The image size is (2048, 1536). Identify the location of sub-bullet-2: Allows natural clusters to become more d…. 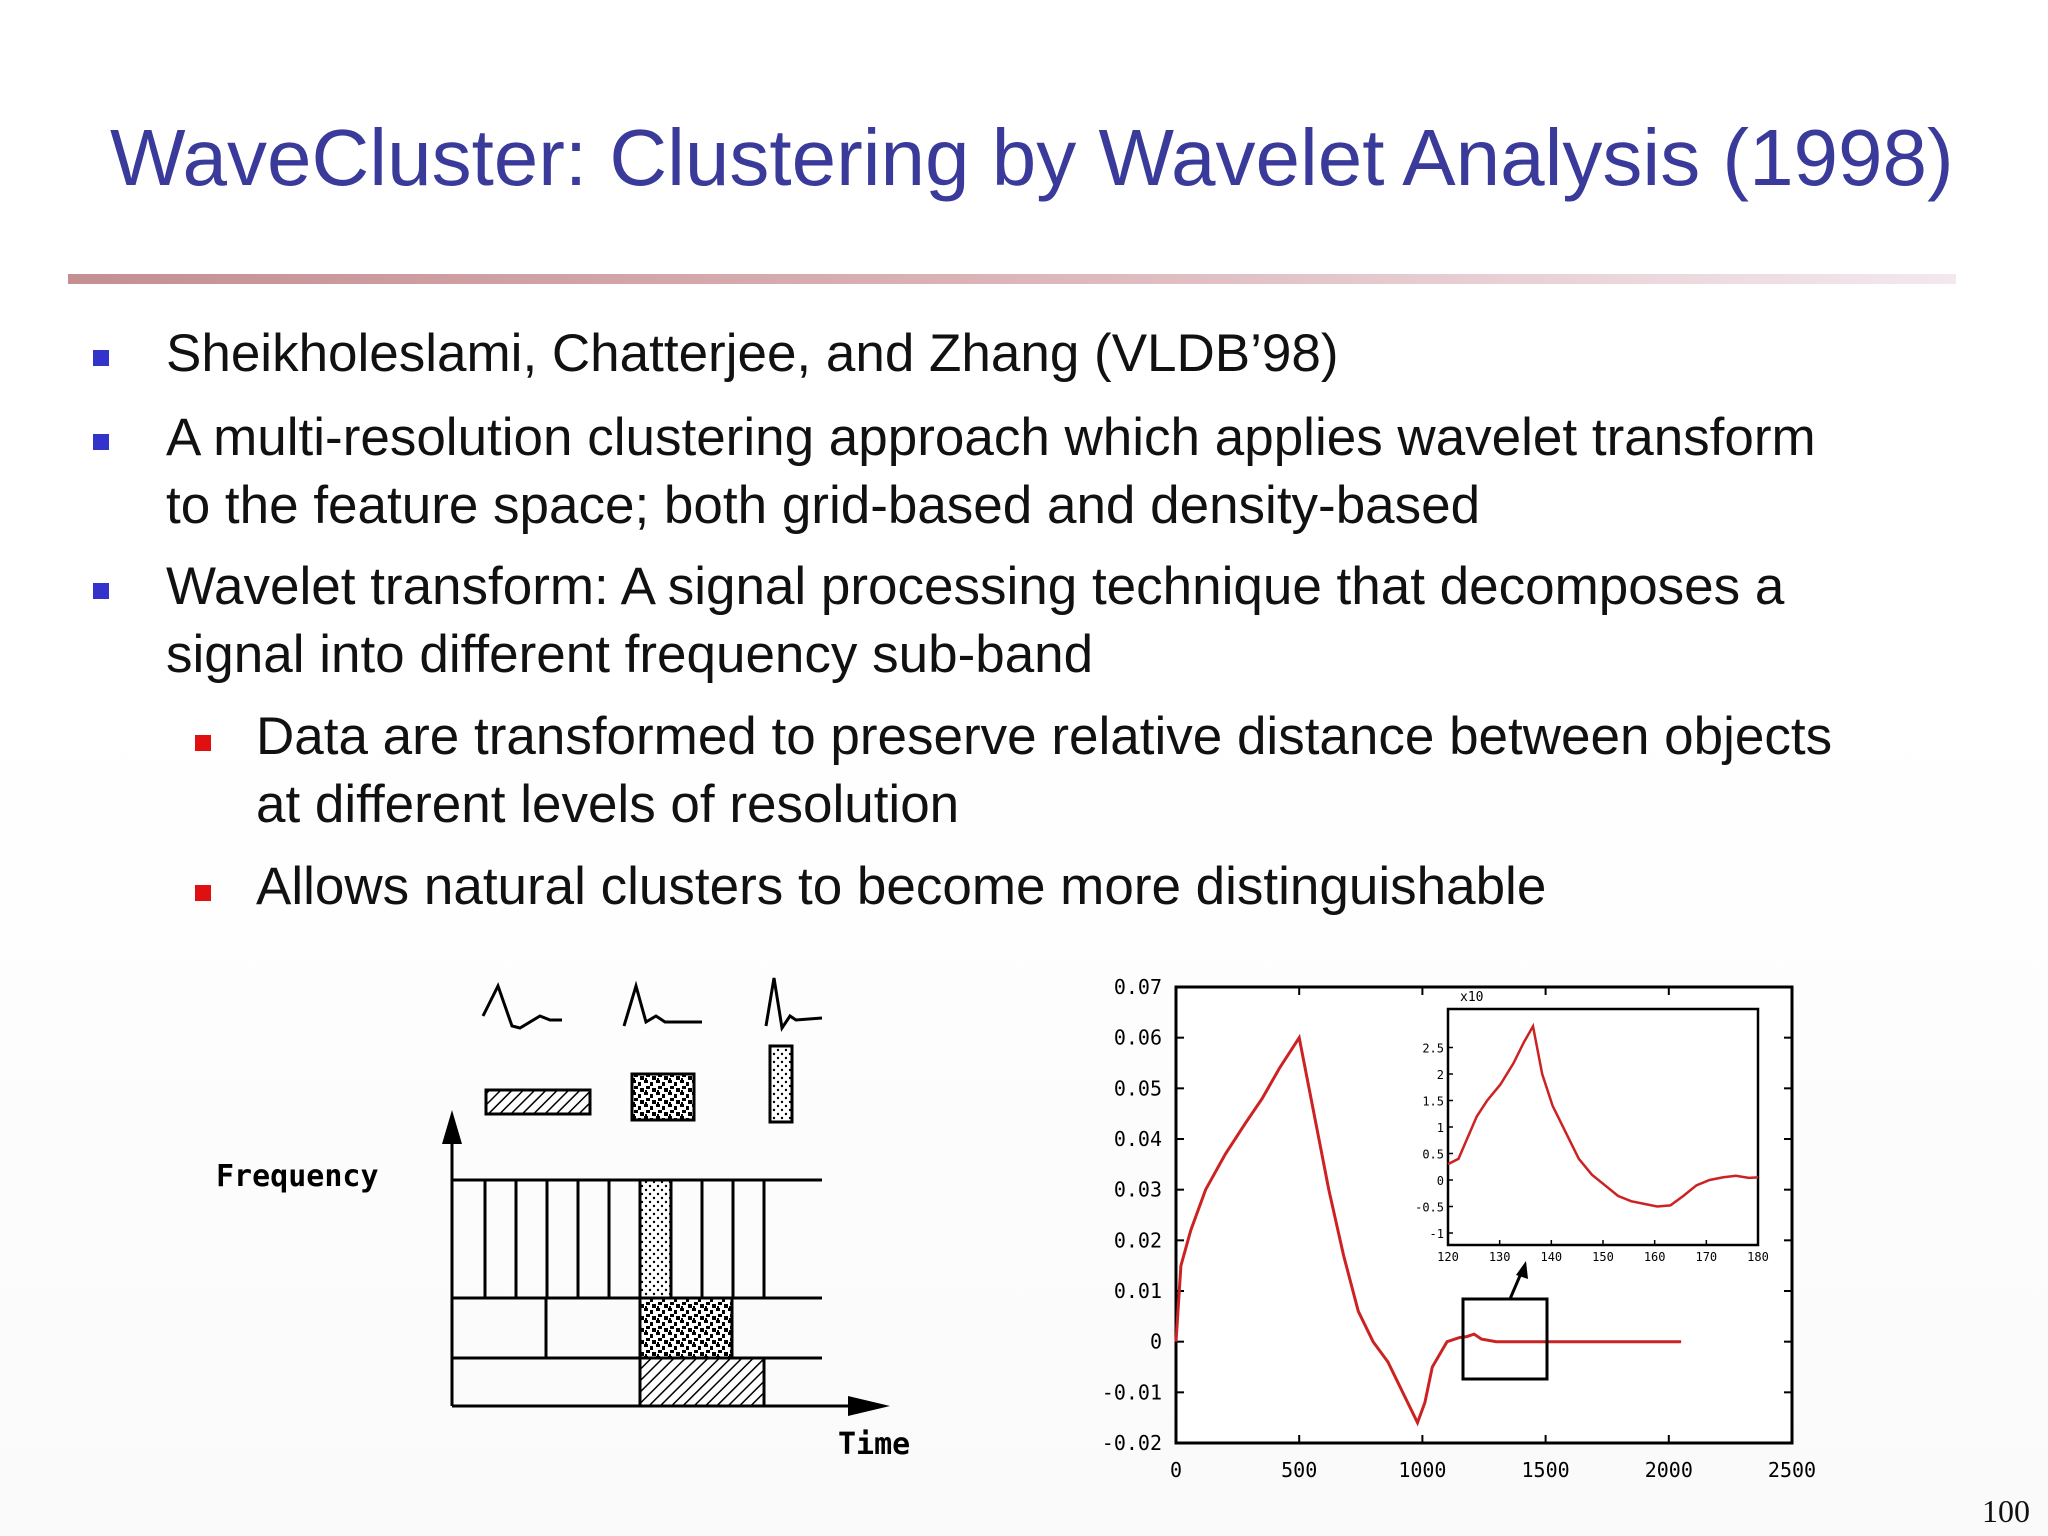
(901, 887).